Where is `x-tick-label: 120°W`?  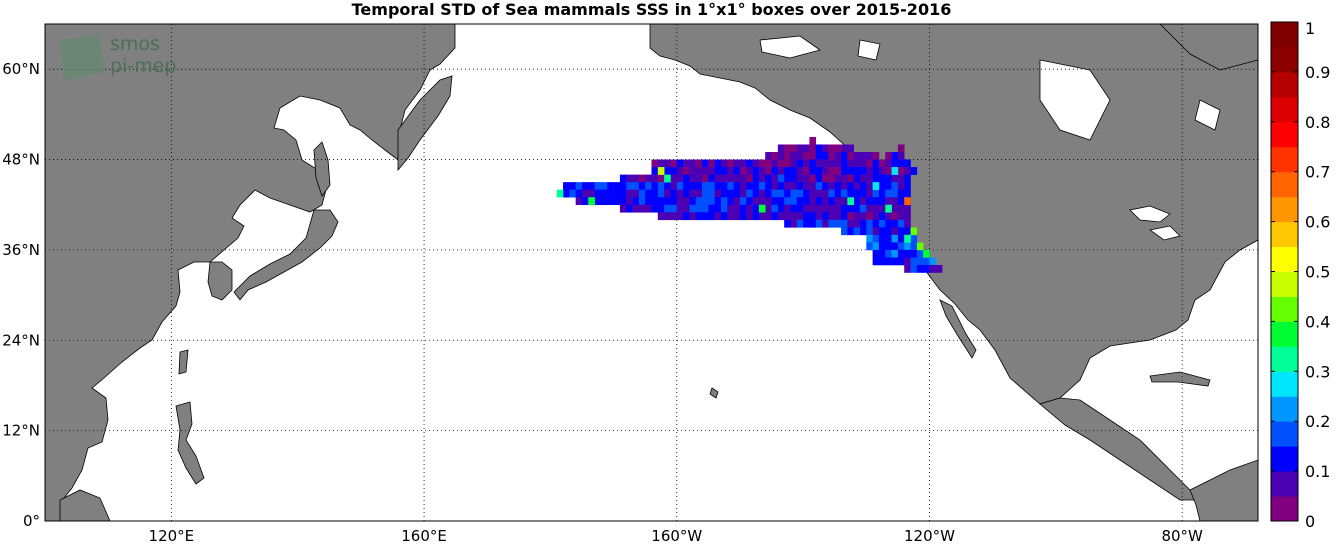 x-tick-label: 120°W is located at coordinates (929, 535).